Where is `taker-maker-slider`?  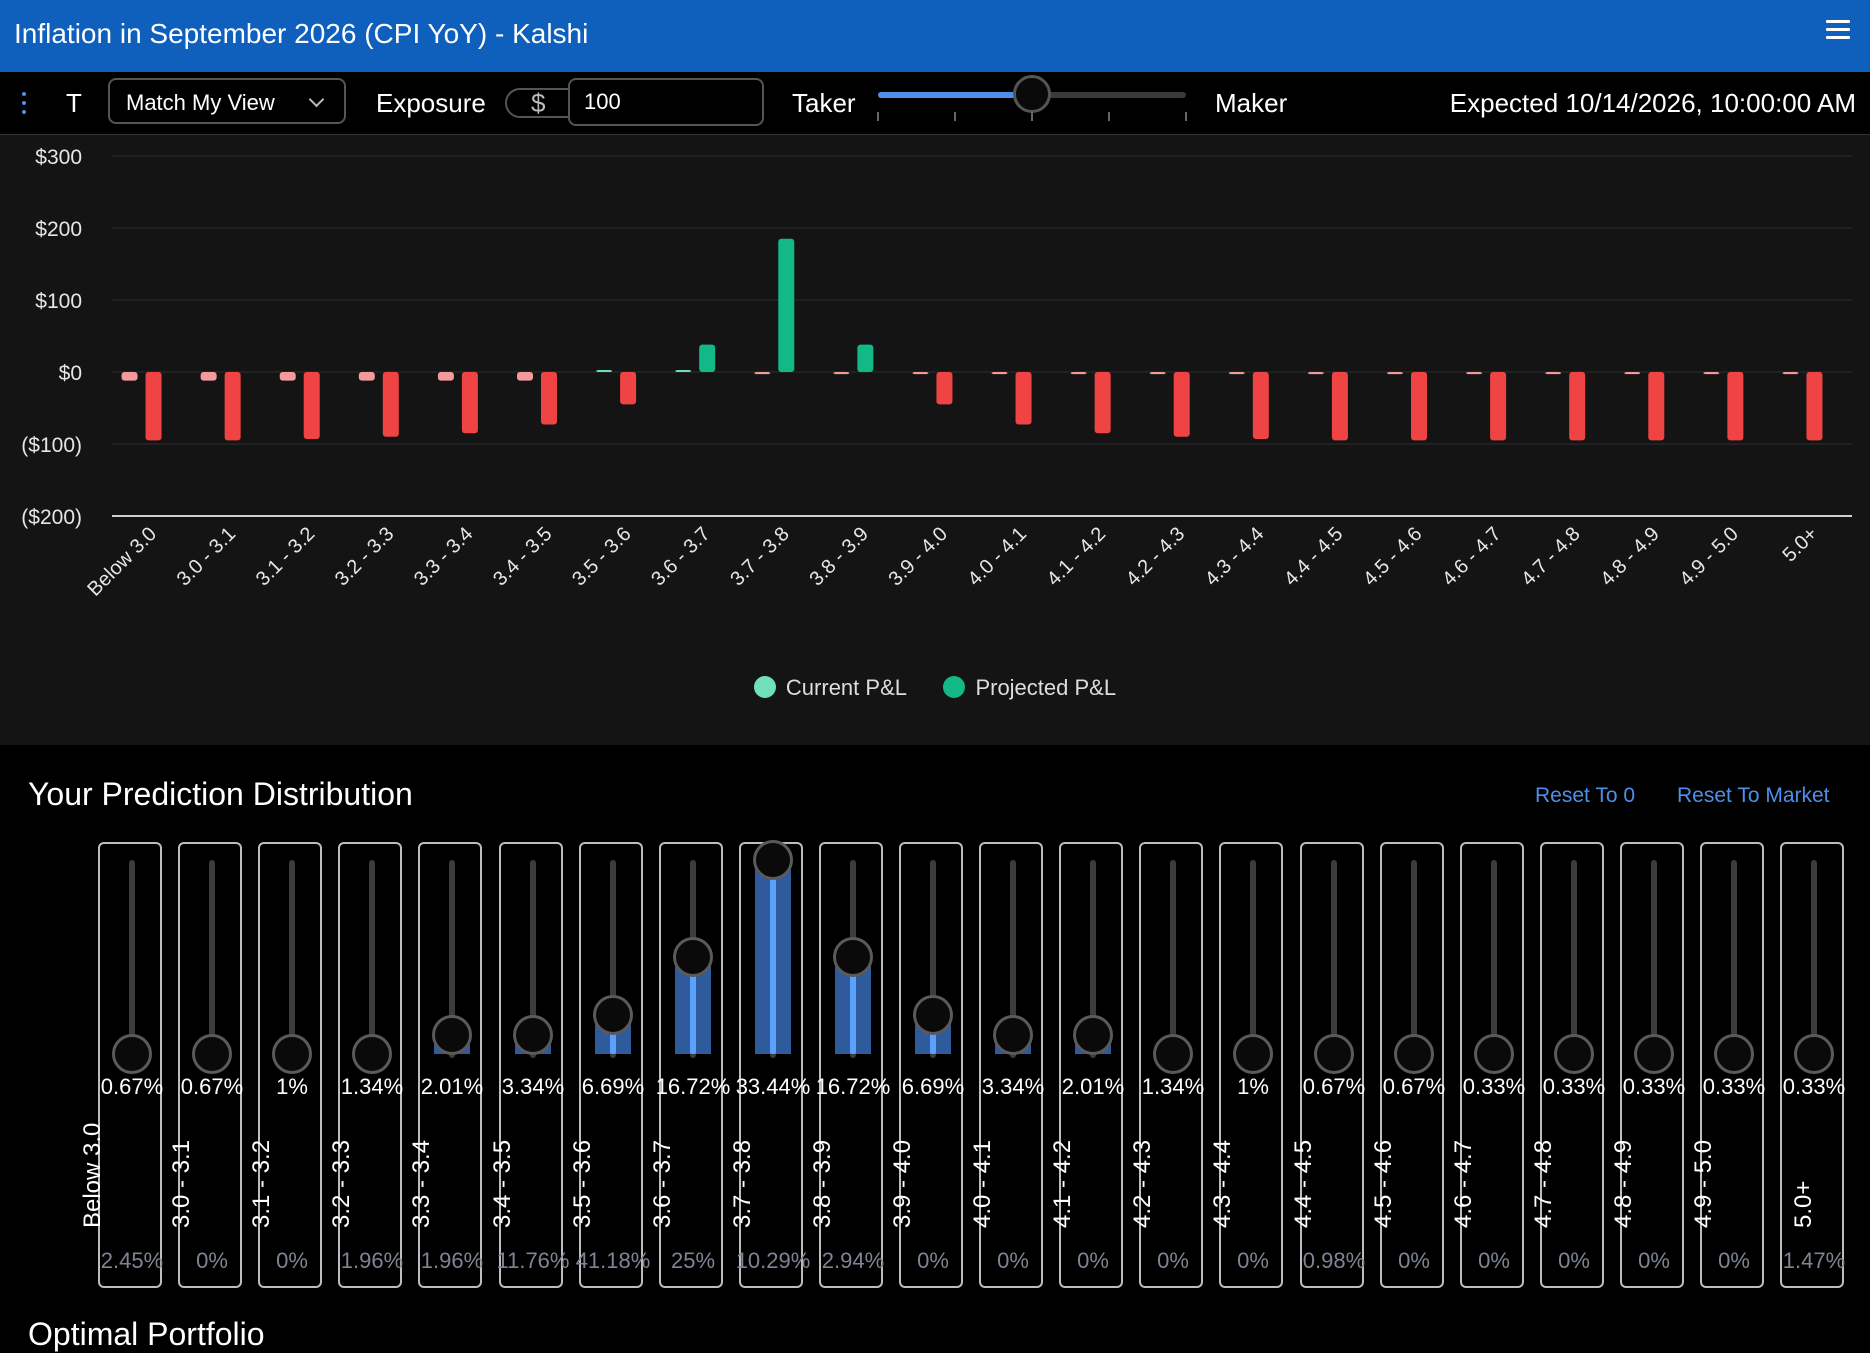
taker-maker-slider is located at coordinates (1032, 94).